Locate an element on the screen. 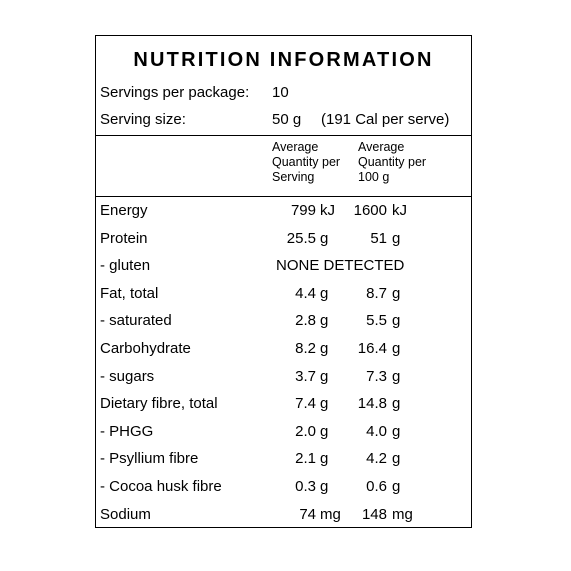 The width and height of the screenshot is (571, 571). per-serving-value: 25.5 is located at coordinates (301, 238).